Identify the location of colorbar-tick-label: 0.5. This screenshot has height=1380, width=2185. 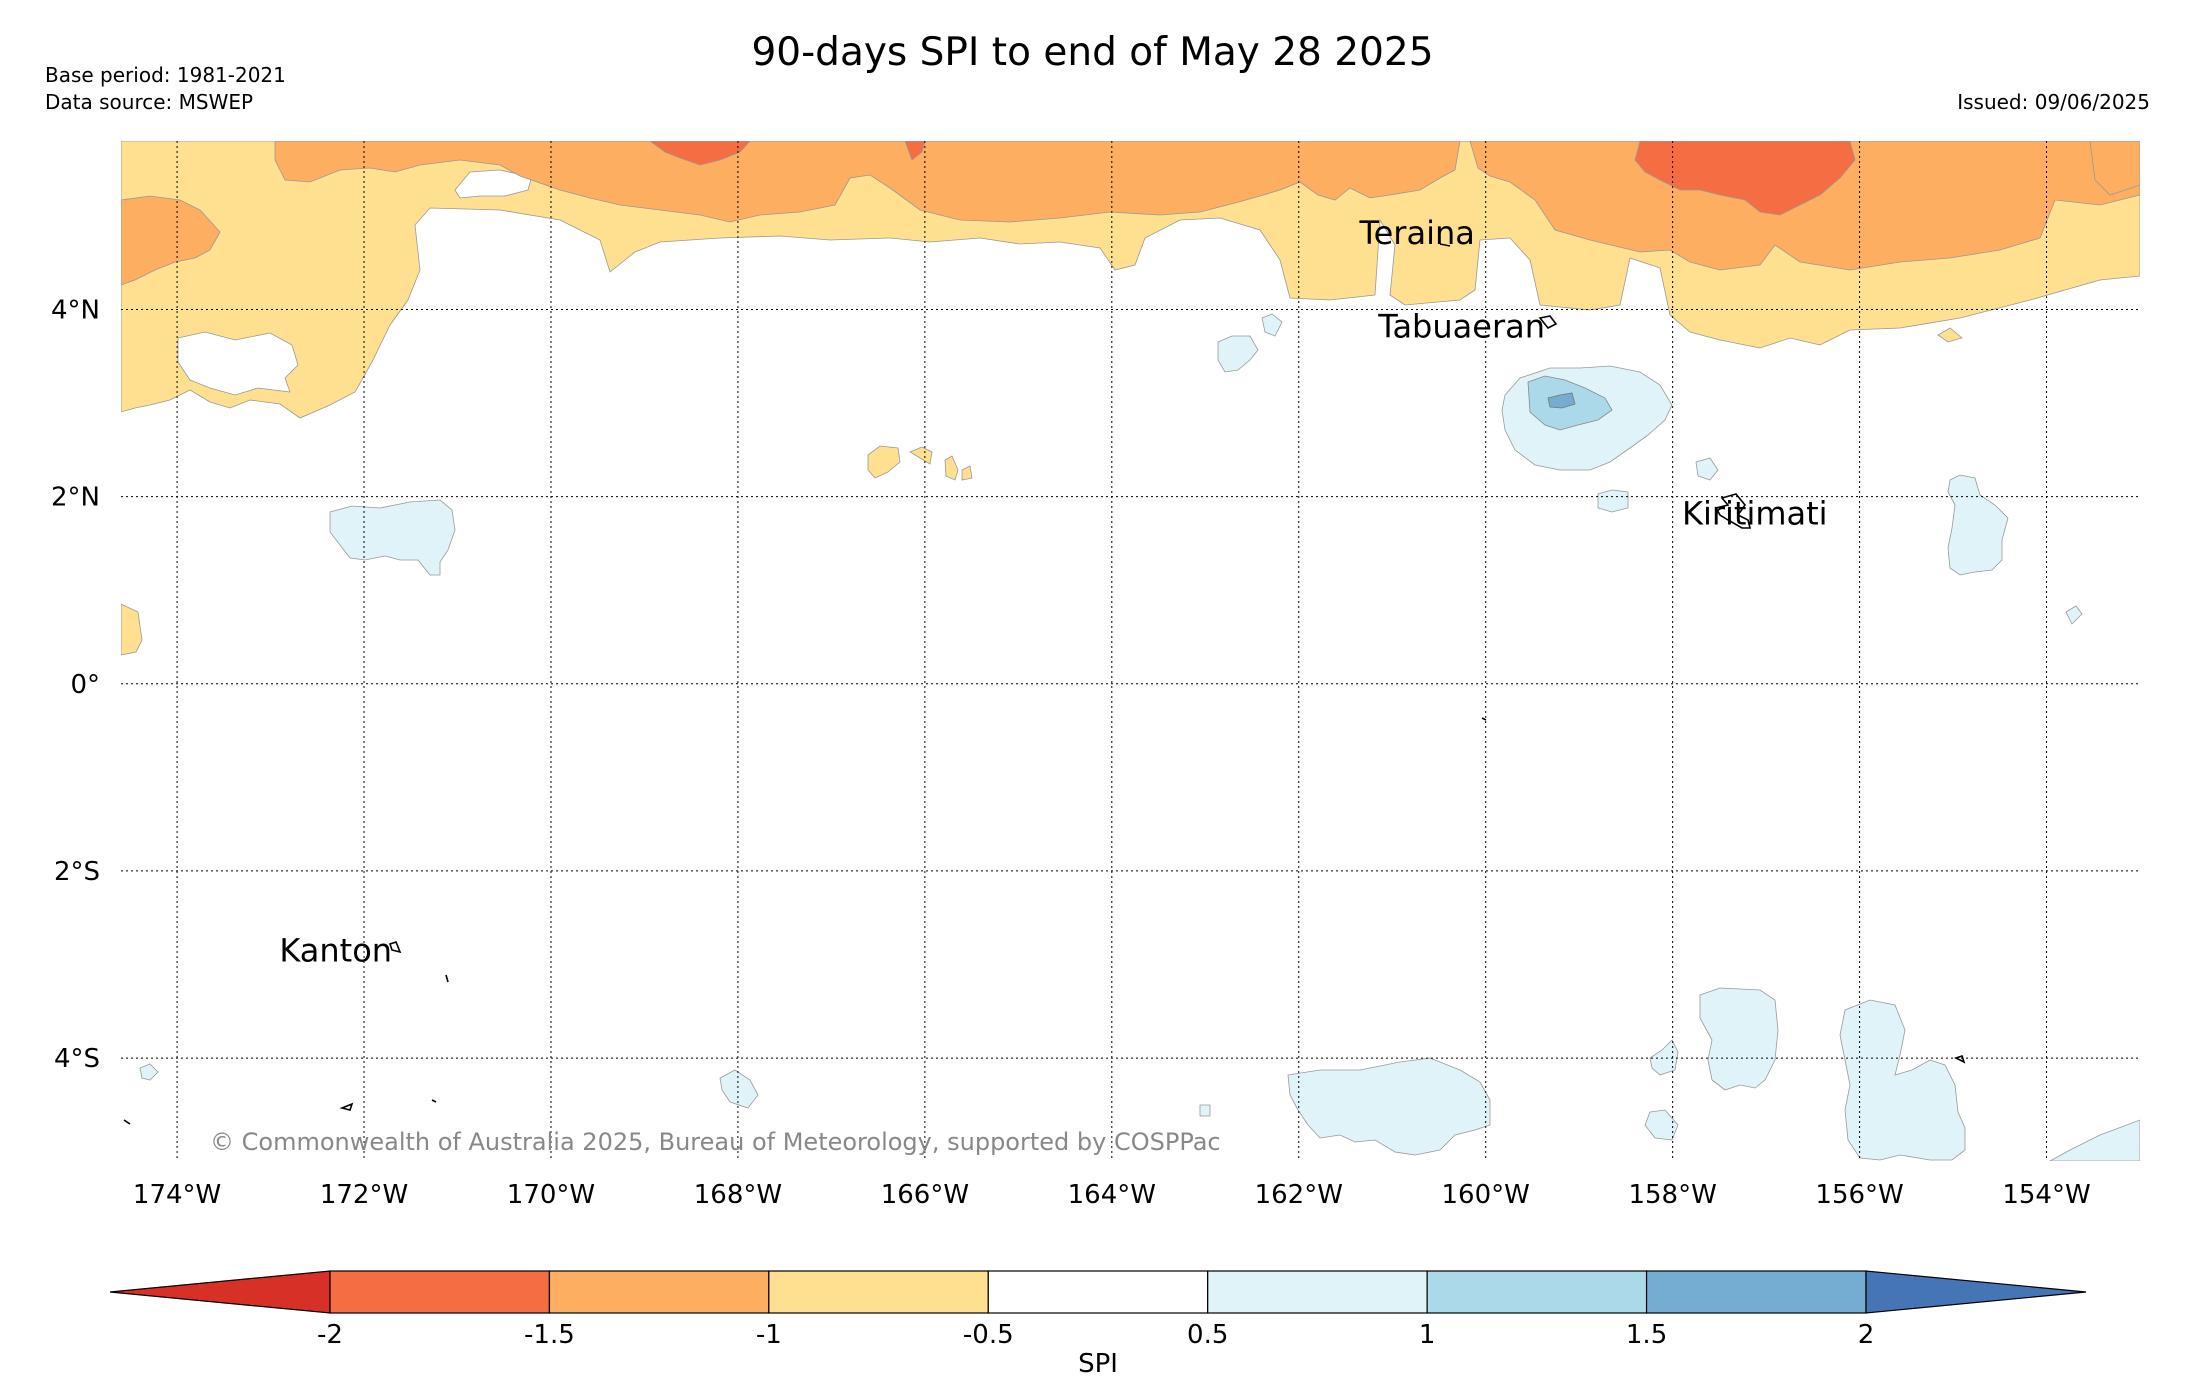
(1207, 1335).